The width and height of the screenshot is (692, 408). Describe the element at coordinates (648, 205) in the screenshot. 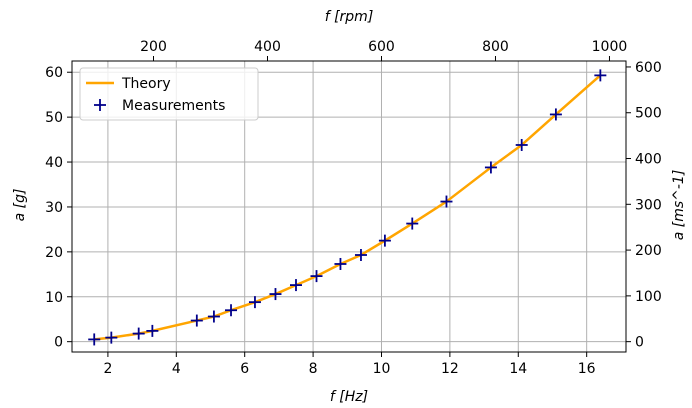

I see `y2-tick-label-3: 300` at that location.